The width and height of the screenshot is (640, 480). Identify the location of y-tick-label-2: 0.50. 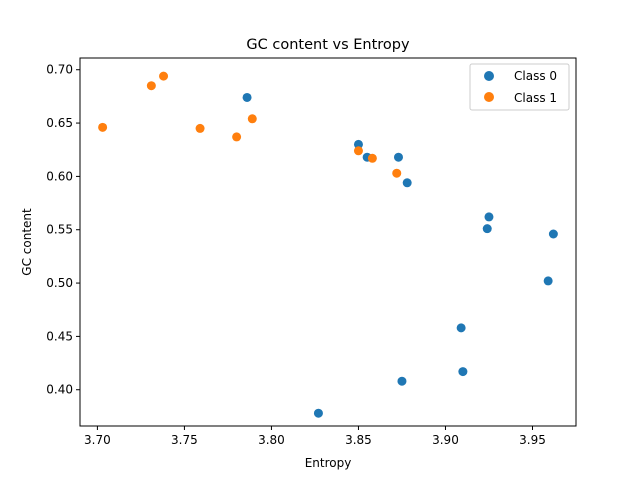
(59, 283).